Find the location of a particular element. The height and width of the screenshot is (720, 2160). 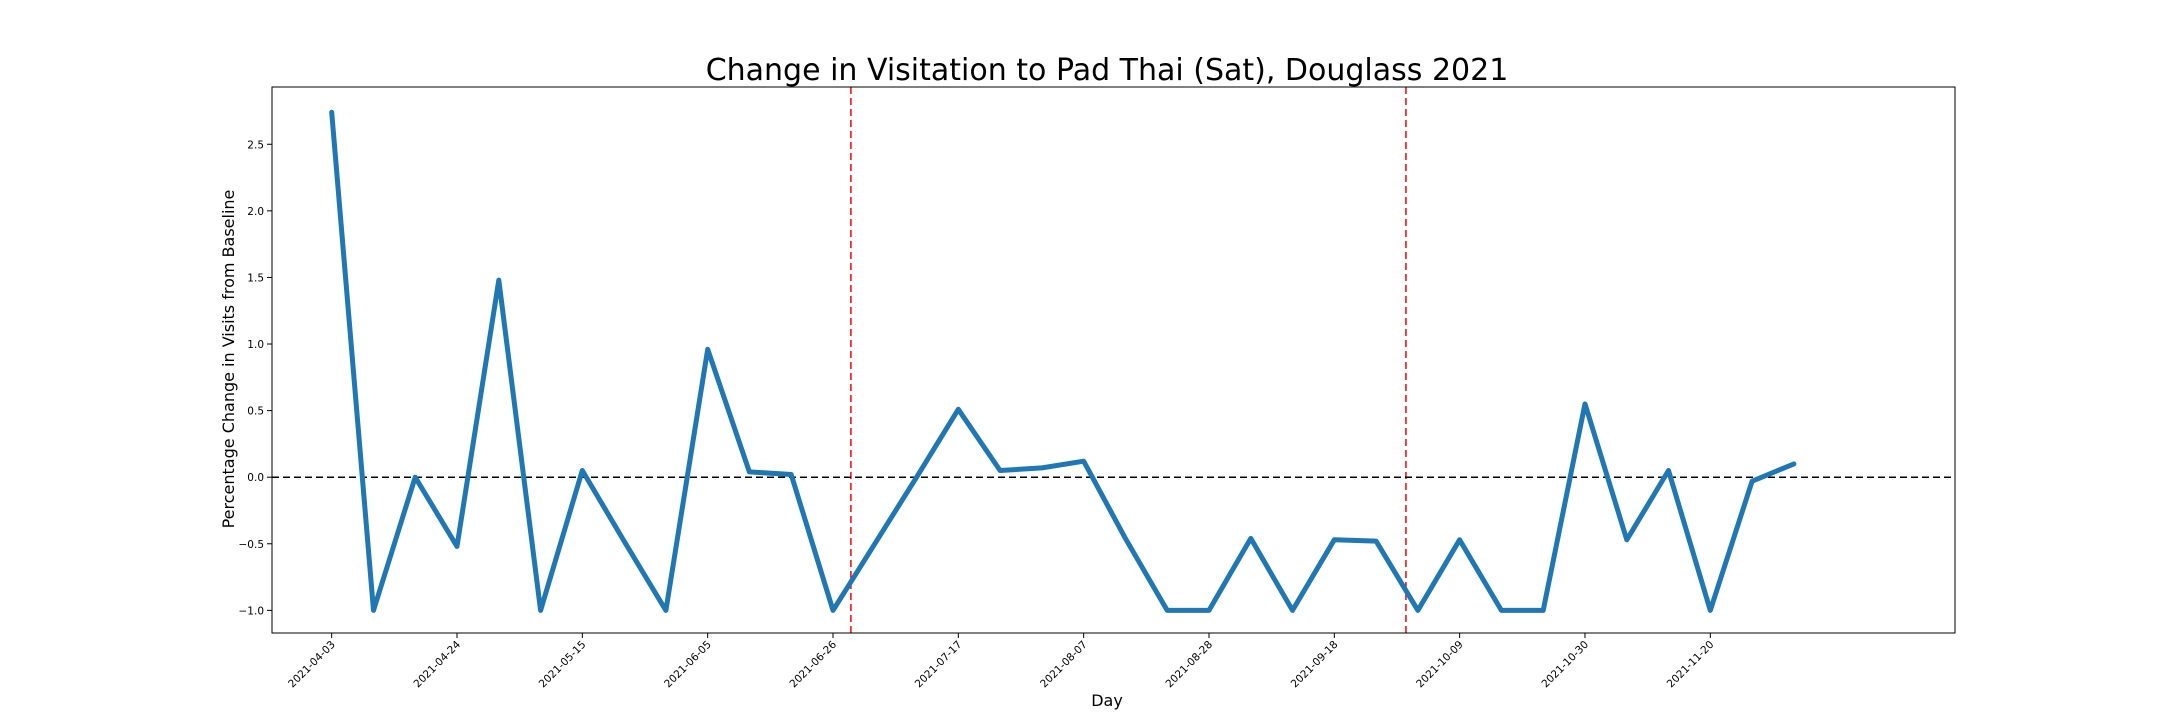

x-tick-label: 2021-04-03 is located at coordinates (312, 665).